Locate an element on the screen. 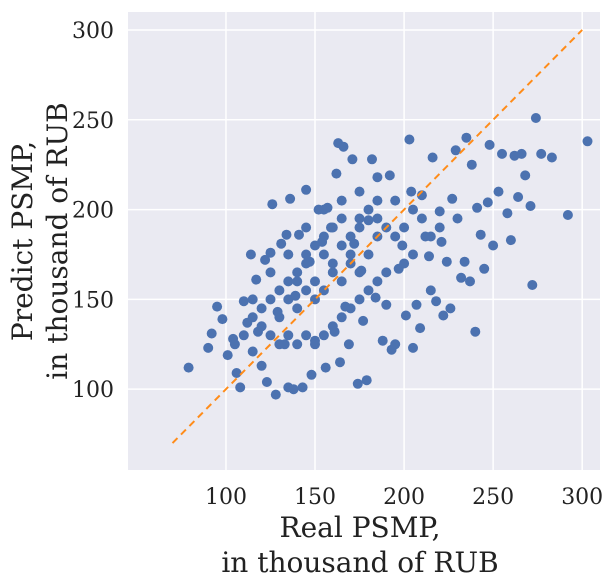  x-axis-title-line2: in thousand of RUB is located at coordinates (359, 562).